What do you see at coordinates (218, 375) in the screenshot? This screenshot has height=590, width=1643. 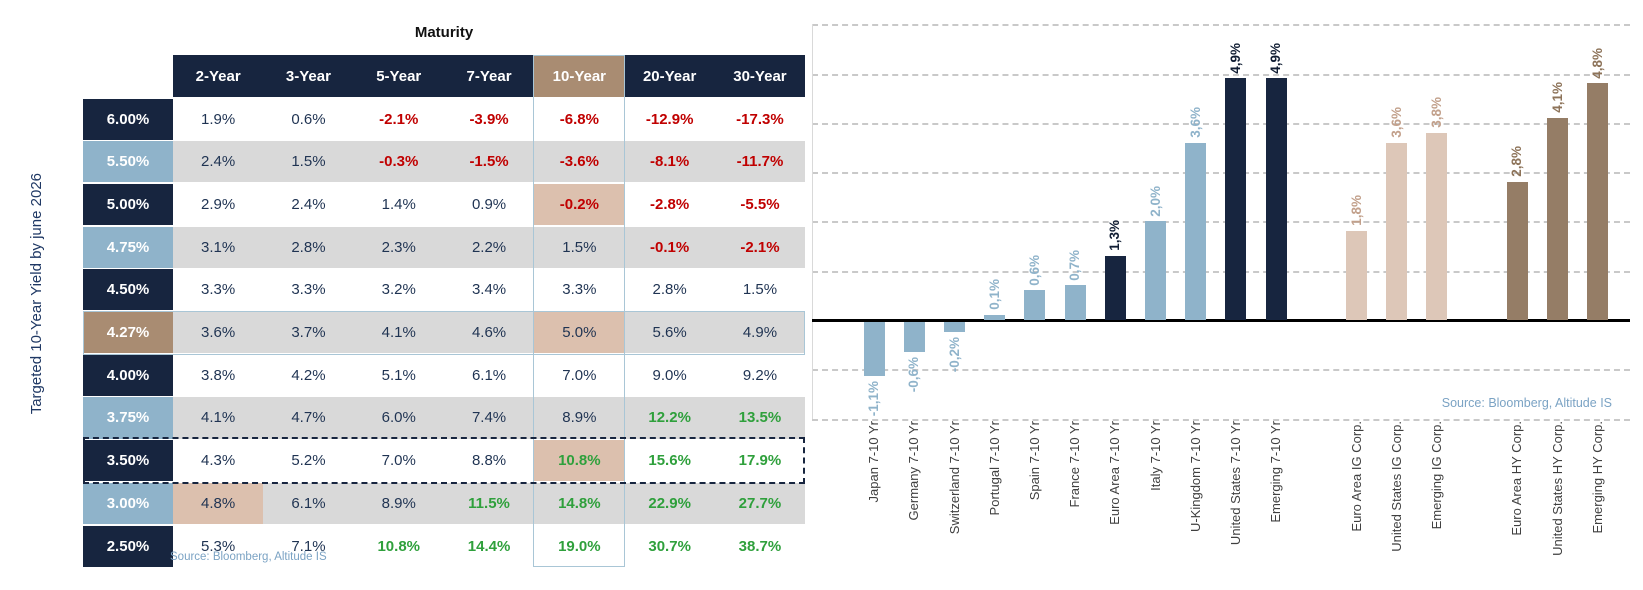 I see `table-cell: 3.8%` at bounding box center [218, 375].